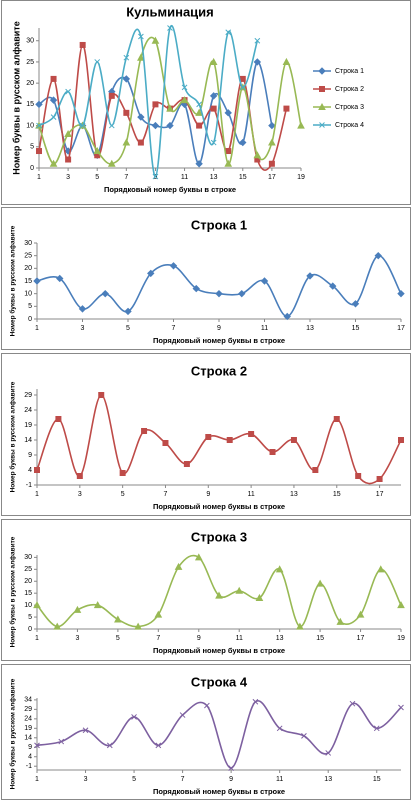  Describe the element at coordinates (349, 125) in the screenshot. I see `legend-label: Строка 4` at that location.